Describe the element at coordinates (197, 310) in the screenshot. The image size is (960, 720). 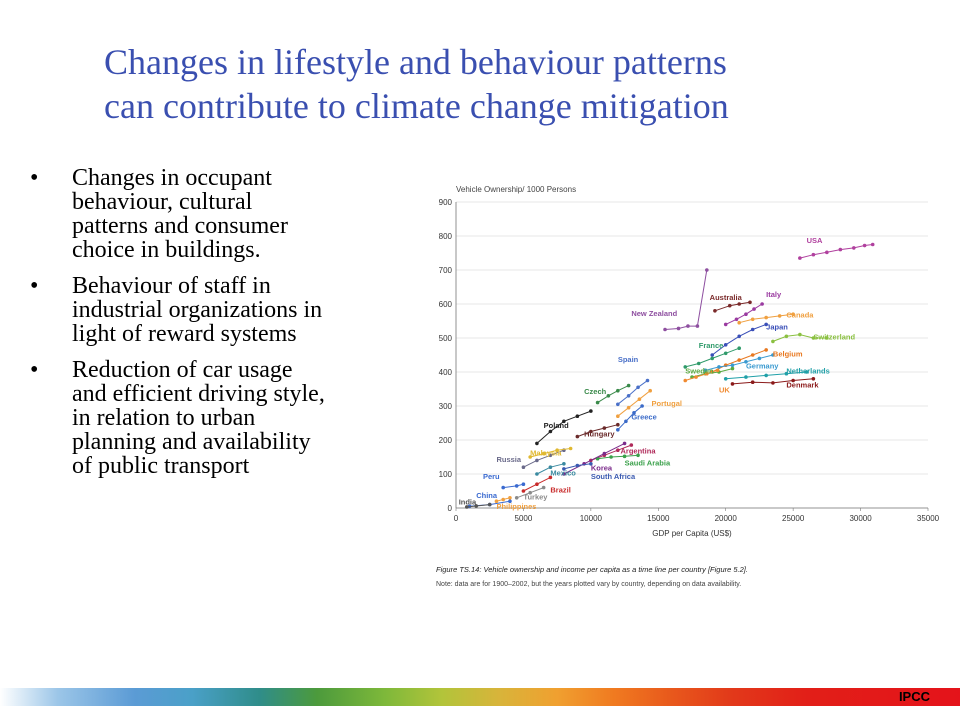
I see `bullet-line: industrial organizations in` at that location.